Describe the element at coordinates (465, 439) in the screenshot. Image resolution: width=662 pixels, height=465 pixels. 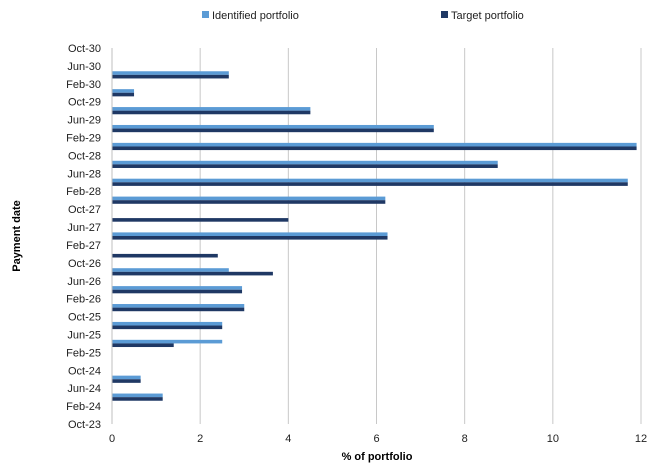
I see `x-tick-label: 8` at that location.